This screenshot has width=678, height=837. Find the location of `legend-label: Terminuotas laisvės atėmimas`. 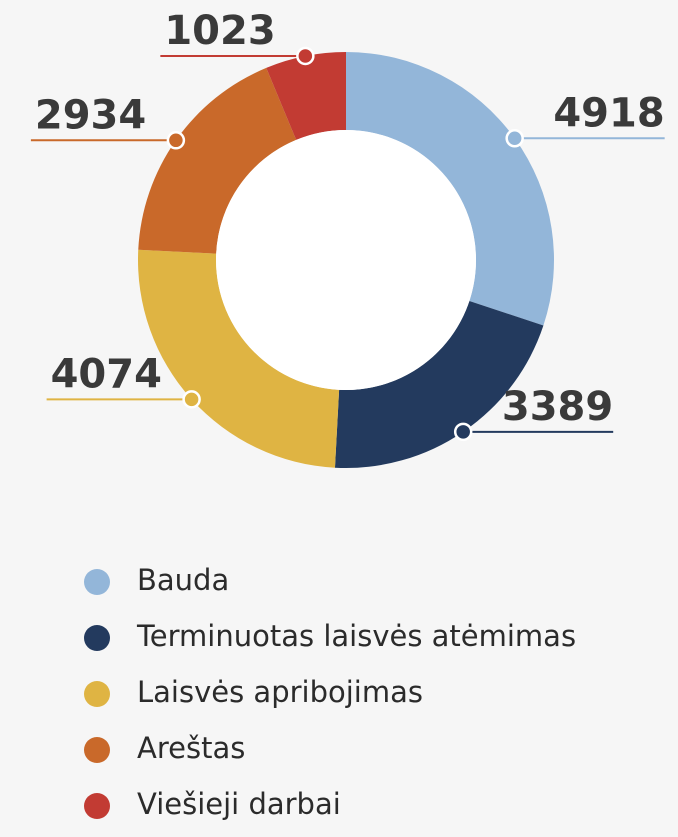

legend-label: Terminuotas laisvės atėmimas is located at coordinates (356, 636).